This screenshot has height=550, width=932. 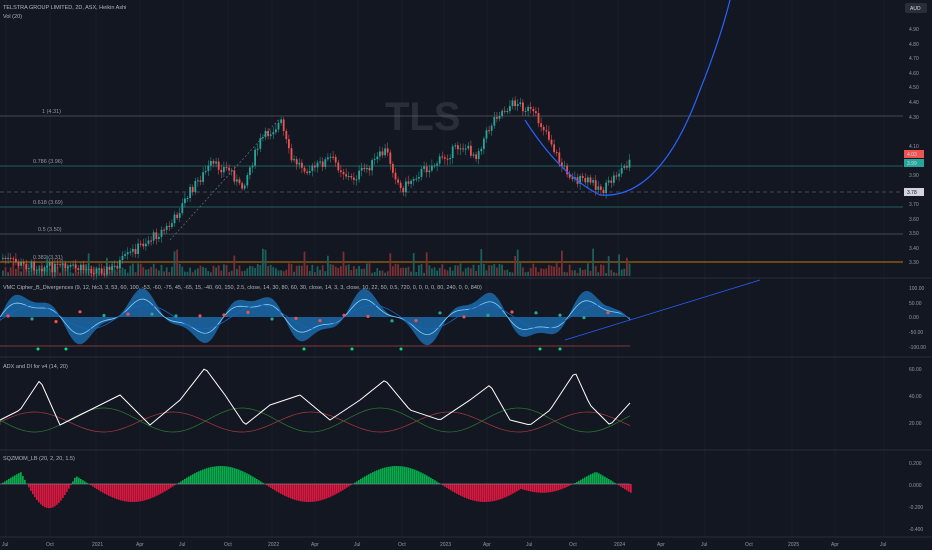 I want to click on adx-tick: 20.00, so click(x=915, y=424).